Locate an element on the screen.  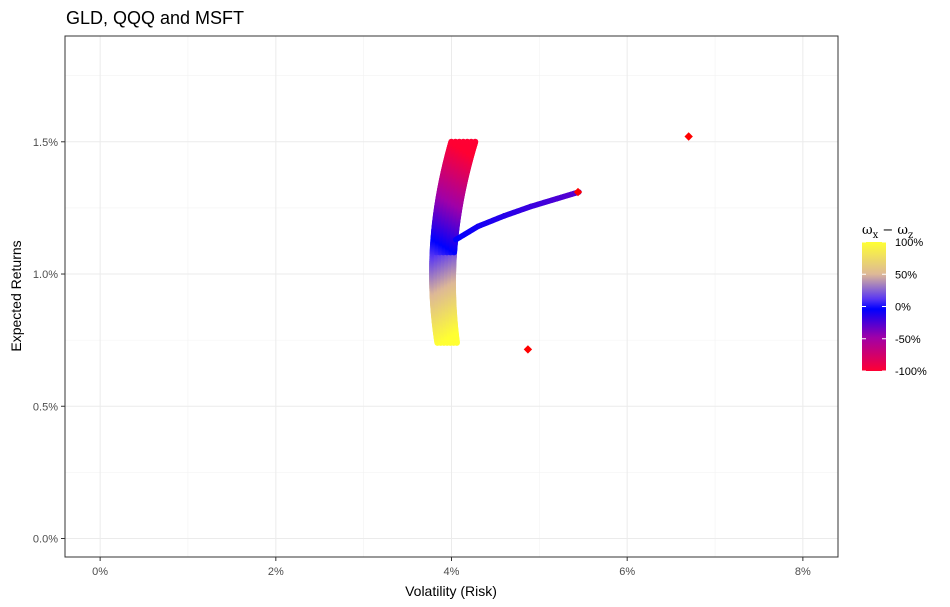
y-tick-label: 1.5% is located at coordinates (45, 143).